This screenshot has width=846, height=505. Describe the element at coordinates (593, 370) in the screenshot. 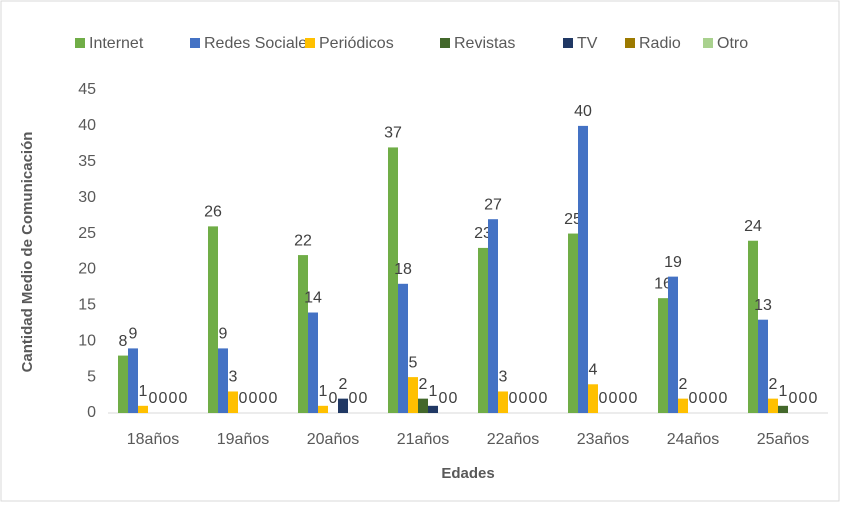

I see `data-label: 4` at that location.